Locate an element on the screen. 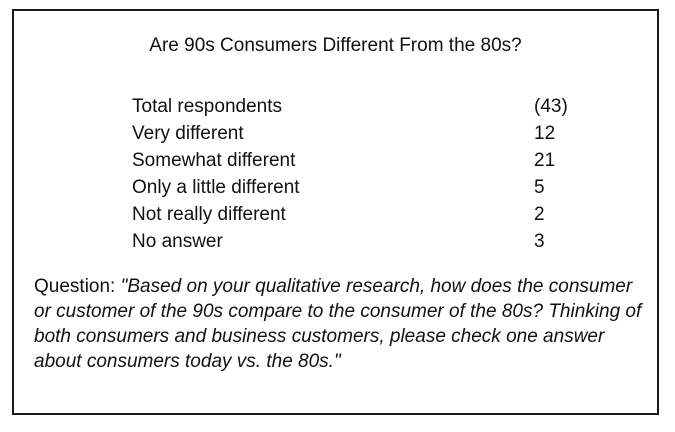  row-value: 2 is located at coordinates (539, 214).